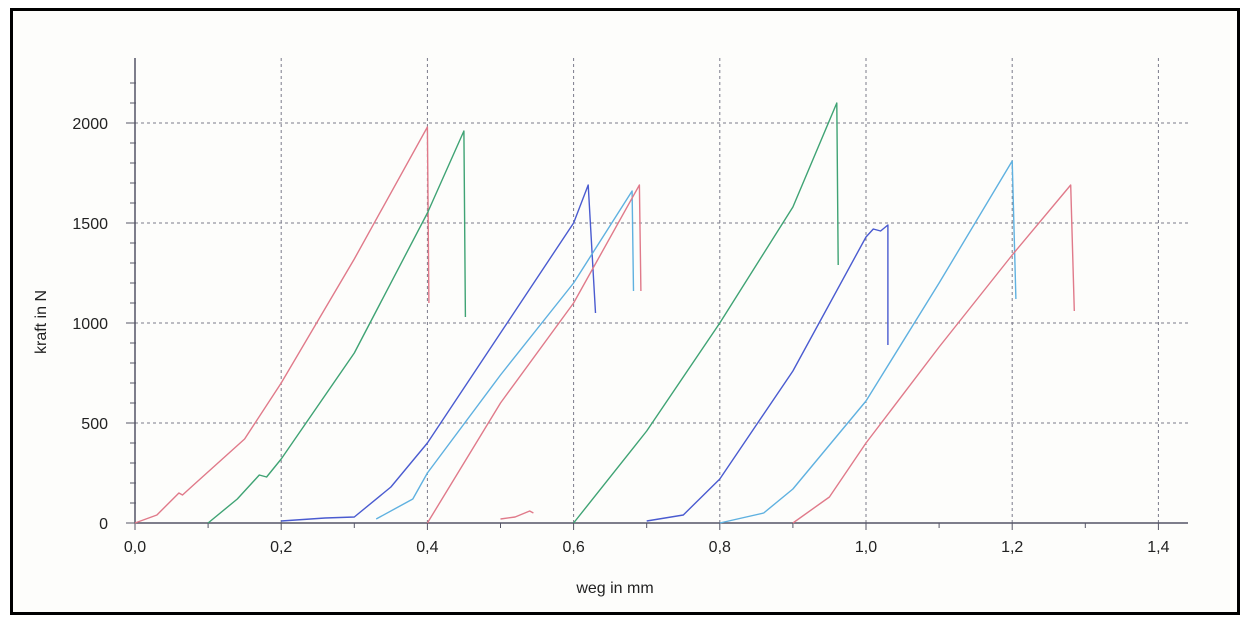  Describe the element at coordinates (573, 547) in the screenshot. I see `x-tick-label: 0,6` at that location.